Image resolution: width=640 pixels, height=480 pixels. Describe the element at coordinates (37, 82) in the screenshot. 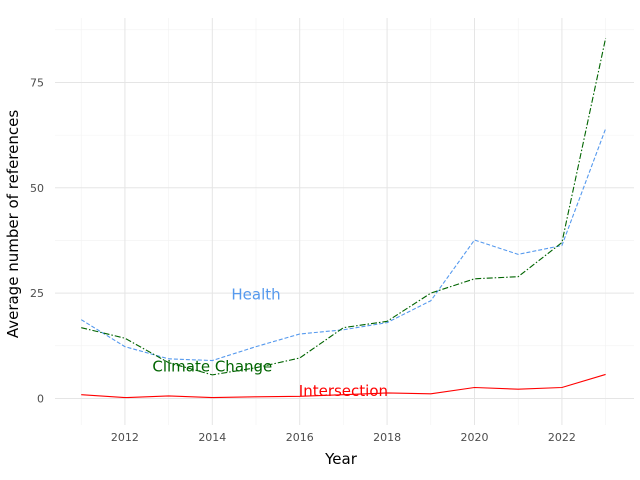

I see `y-tick-label: 75` at that location.